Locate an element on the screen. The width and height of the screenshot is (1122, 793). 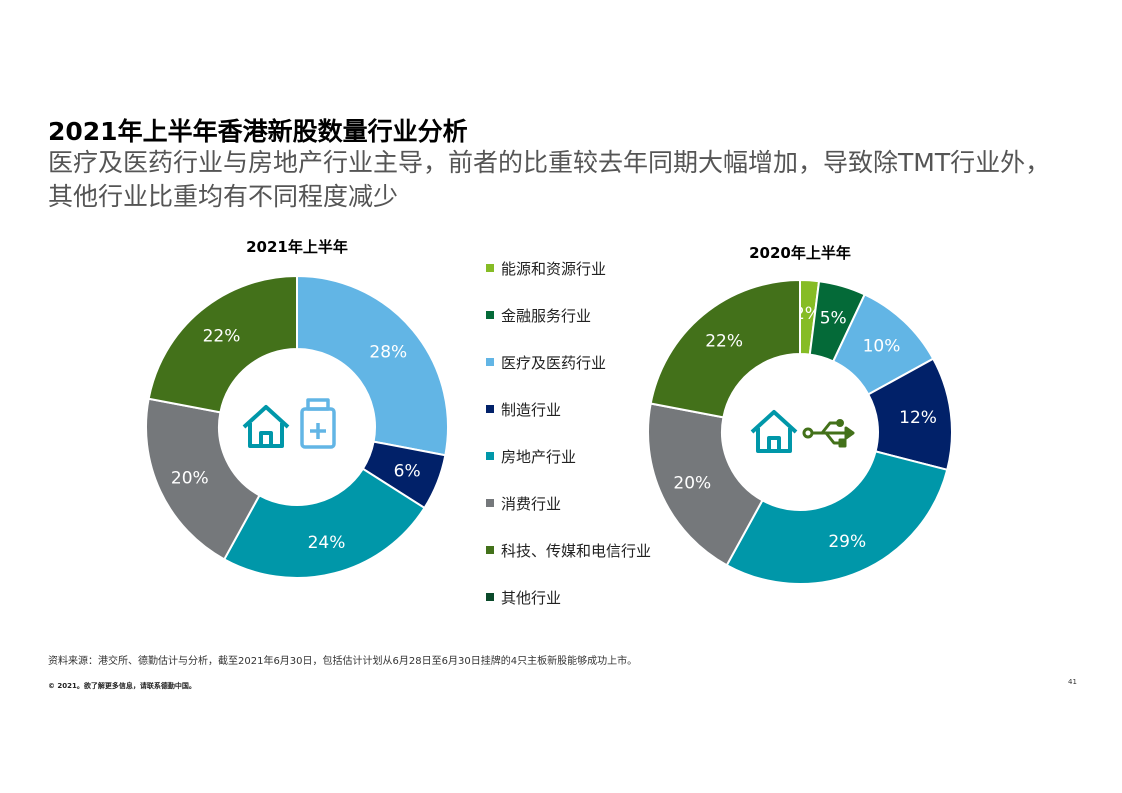
medicine-bottle-icon is located at coordinates (318, 423).